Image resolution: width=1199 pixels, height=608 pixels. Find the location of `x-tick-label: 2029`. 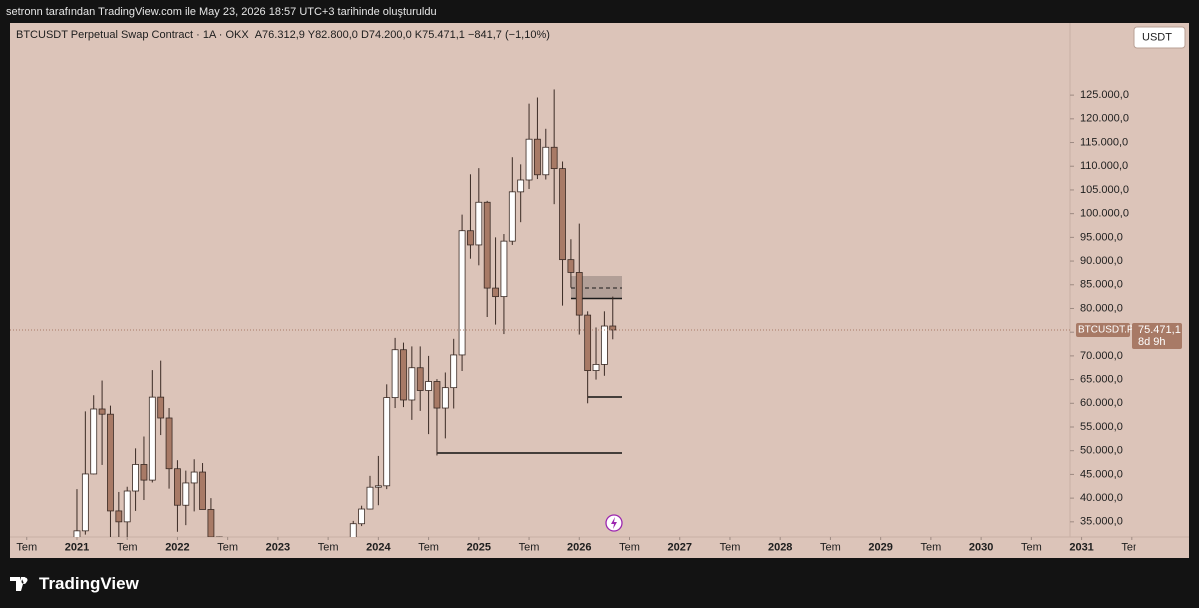

x-tick-label: 2029 is located at coordinates (880, 547).